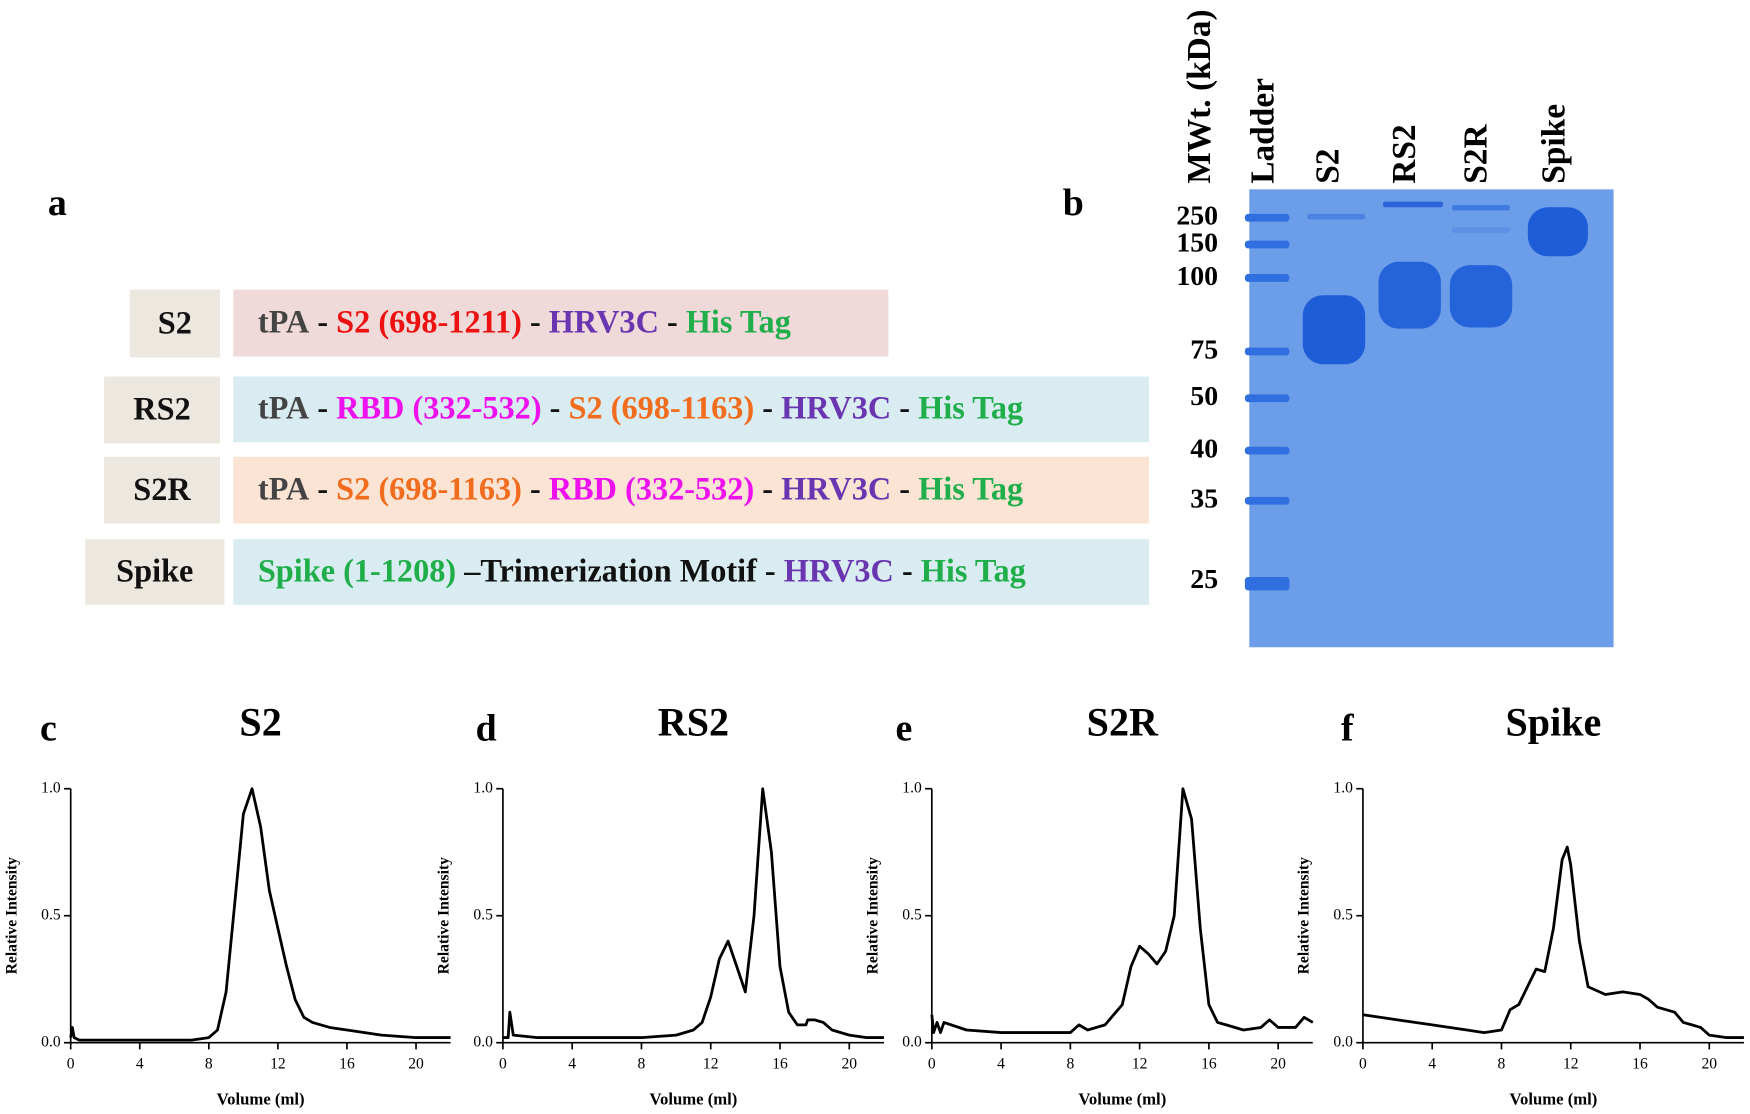 The image size is (1750, 1114). What do you see at coordinates (904, 729) in the screenshot?
I see `panel-label: e` at bounding box center [904, 729].